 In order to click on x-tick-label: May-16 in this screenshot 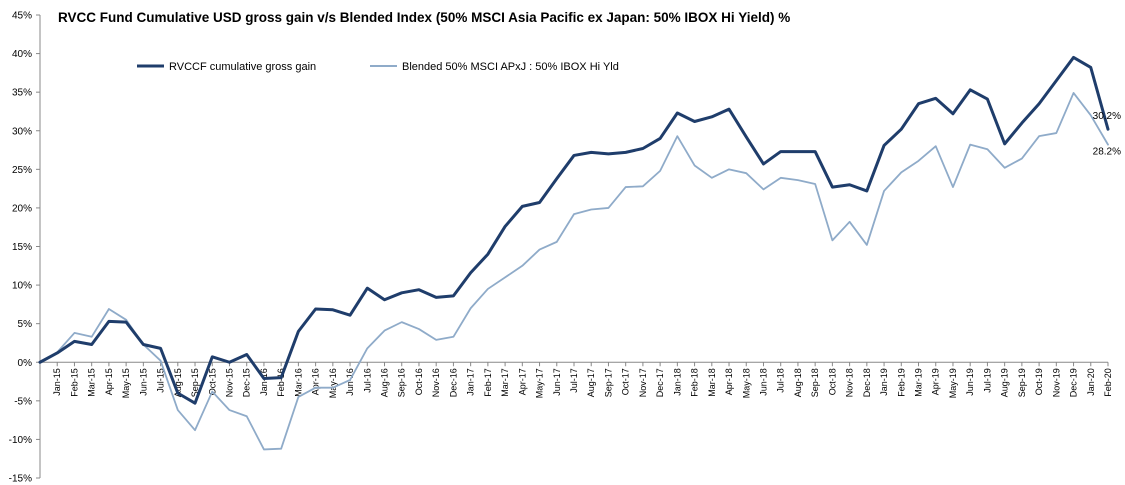, I will do `click(333, 383)`.